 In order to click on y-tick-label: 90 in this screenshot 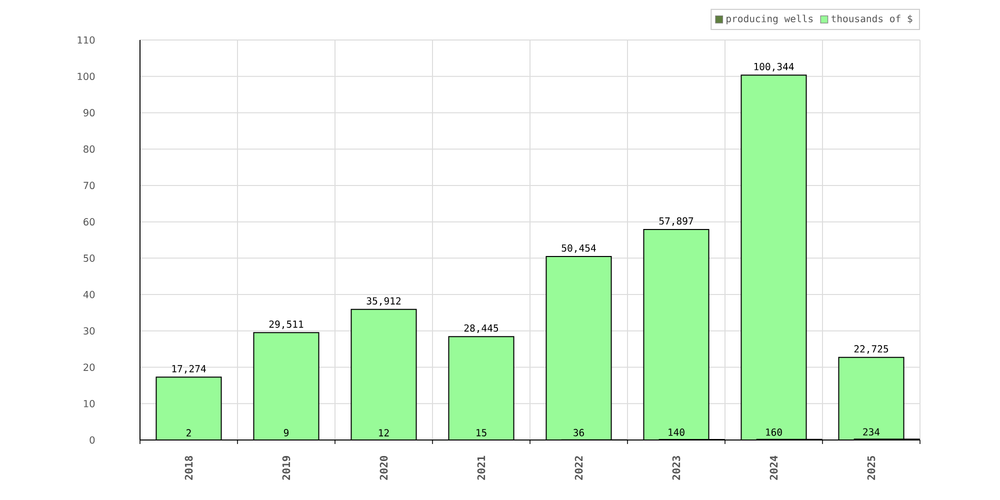, I will do `click(89, 112)`.